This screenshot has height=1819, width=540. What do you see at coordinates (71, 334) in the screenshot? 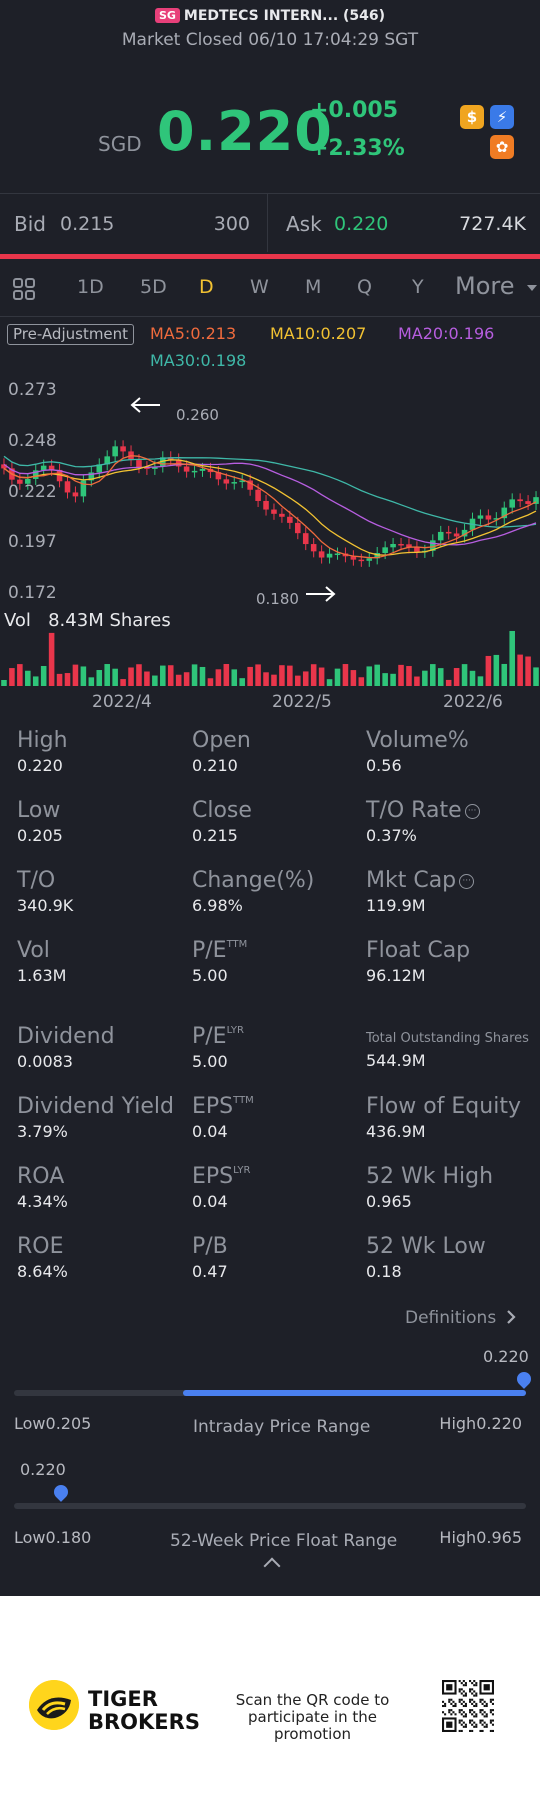
I see `pre-adjustment-toggle: Pre-Adjustment` at bounding box center [71, 334].